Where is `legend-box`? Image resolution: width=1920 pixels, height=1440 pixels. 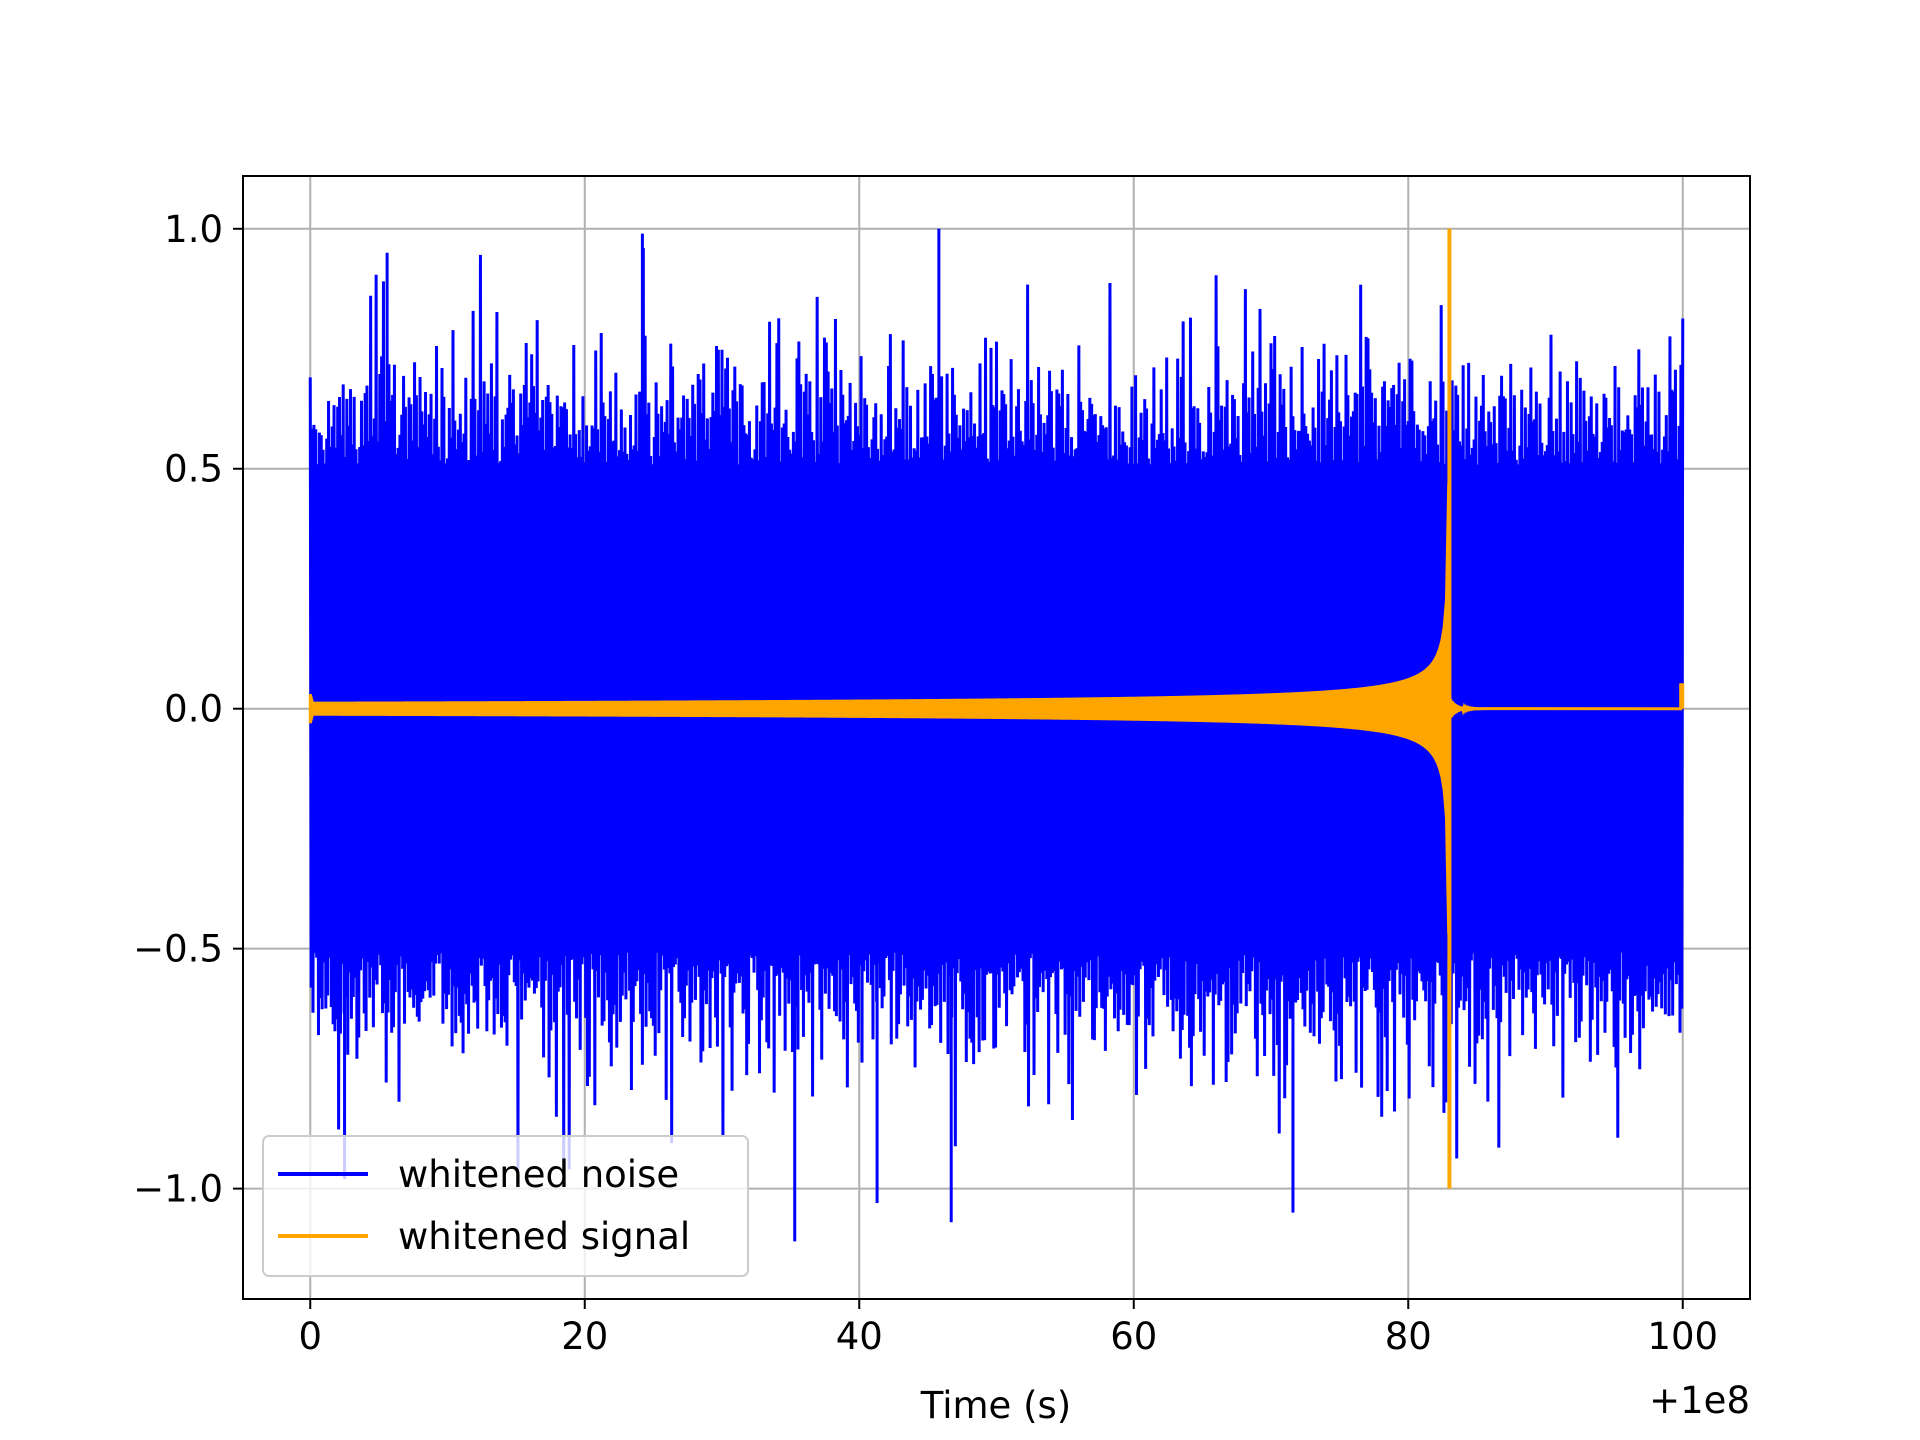
legend-box is located at coordinates (505, 1206).